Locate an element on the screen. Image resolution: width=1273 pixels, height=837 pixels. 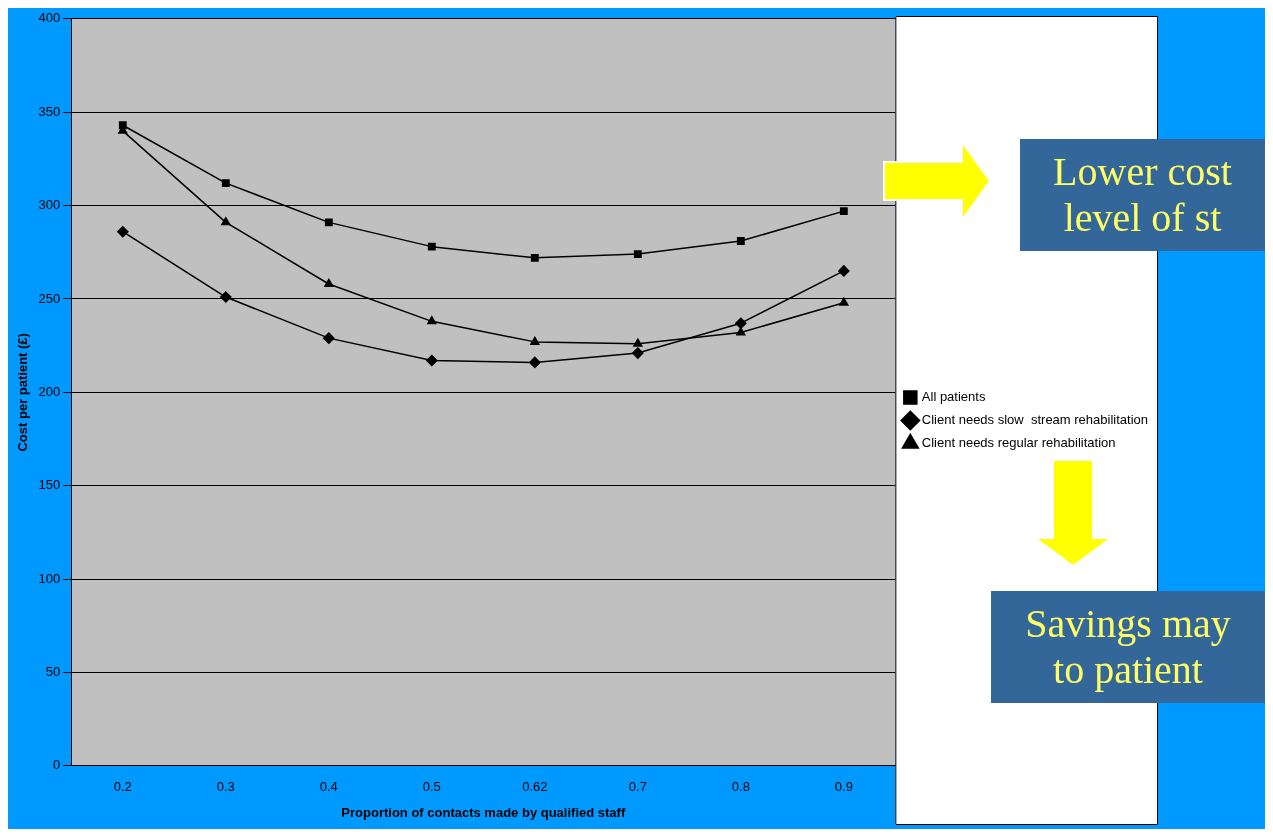
x-axis-title: Proportion of contacts made by qualified staff is located at coordinates (483, 812).